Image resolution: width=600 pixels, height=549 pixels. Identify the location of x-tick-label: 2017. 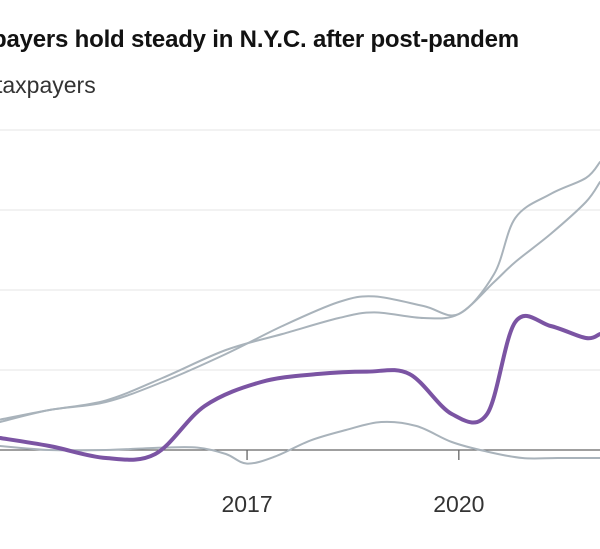
(246, 504).